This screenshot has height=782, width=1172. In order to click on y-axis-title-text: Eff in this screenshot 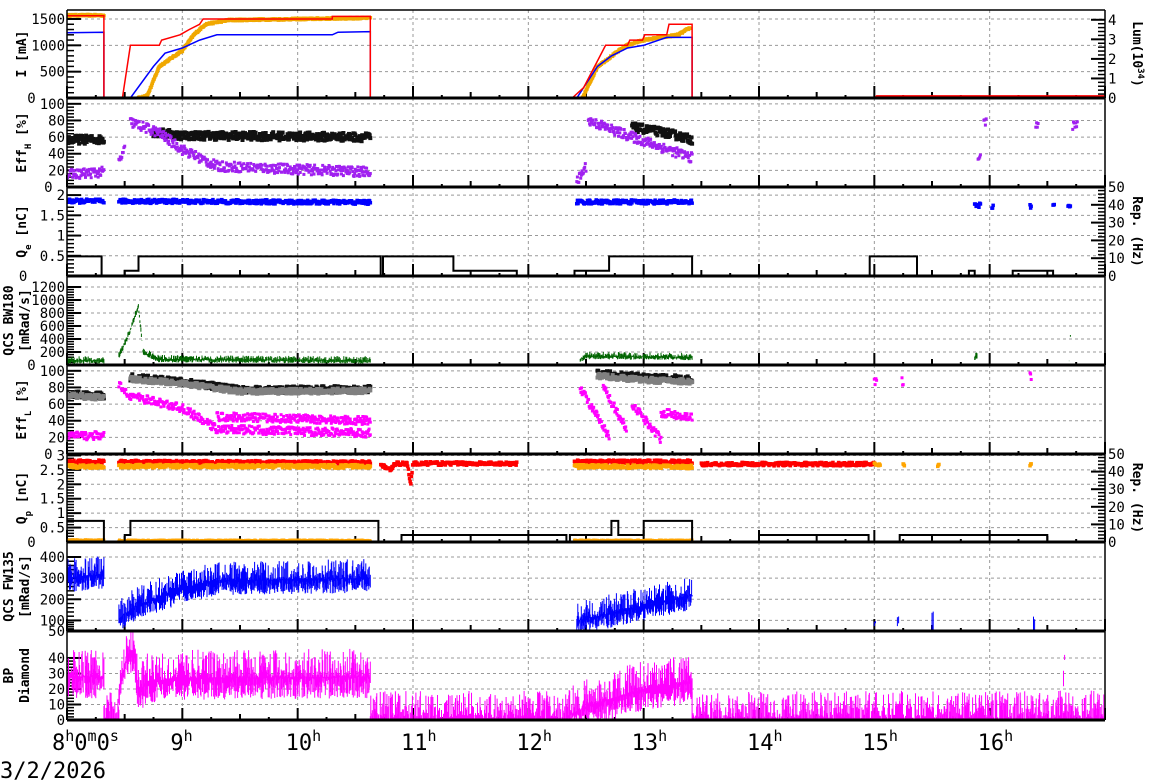, I will do `click(22, 160)`.